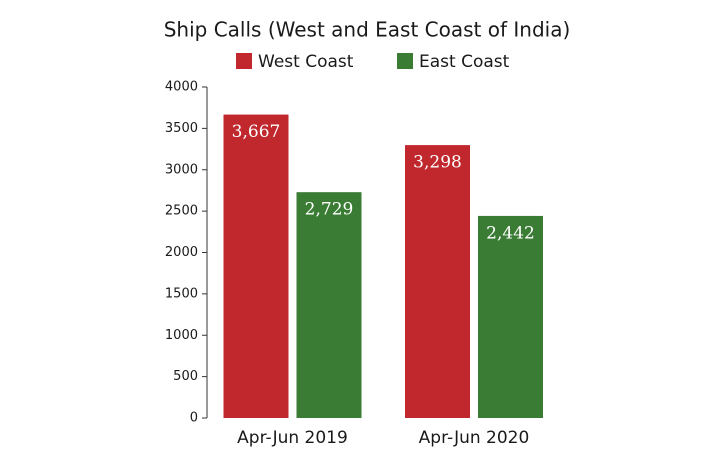 This screenshot has width=701, height=459. Describe the element at coordinates (437, 163) in the screenshot. I see `value-label: 3,298` at that location.